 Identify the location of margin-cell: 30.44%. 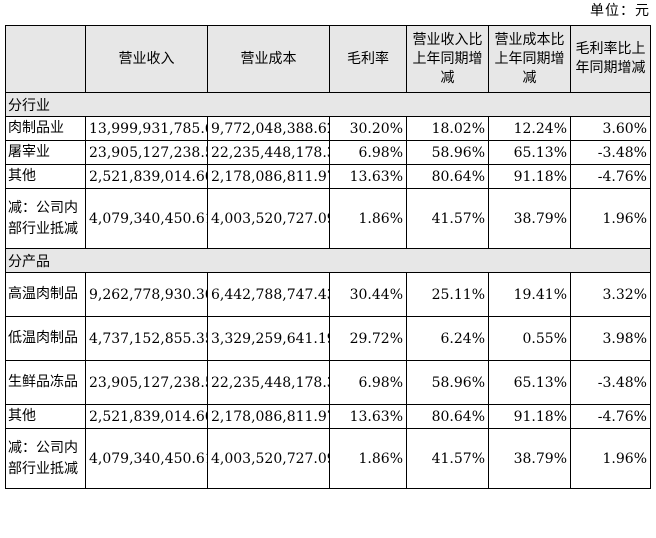
(368, 294).